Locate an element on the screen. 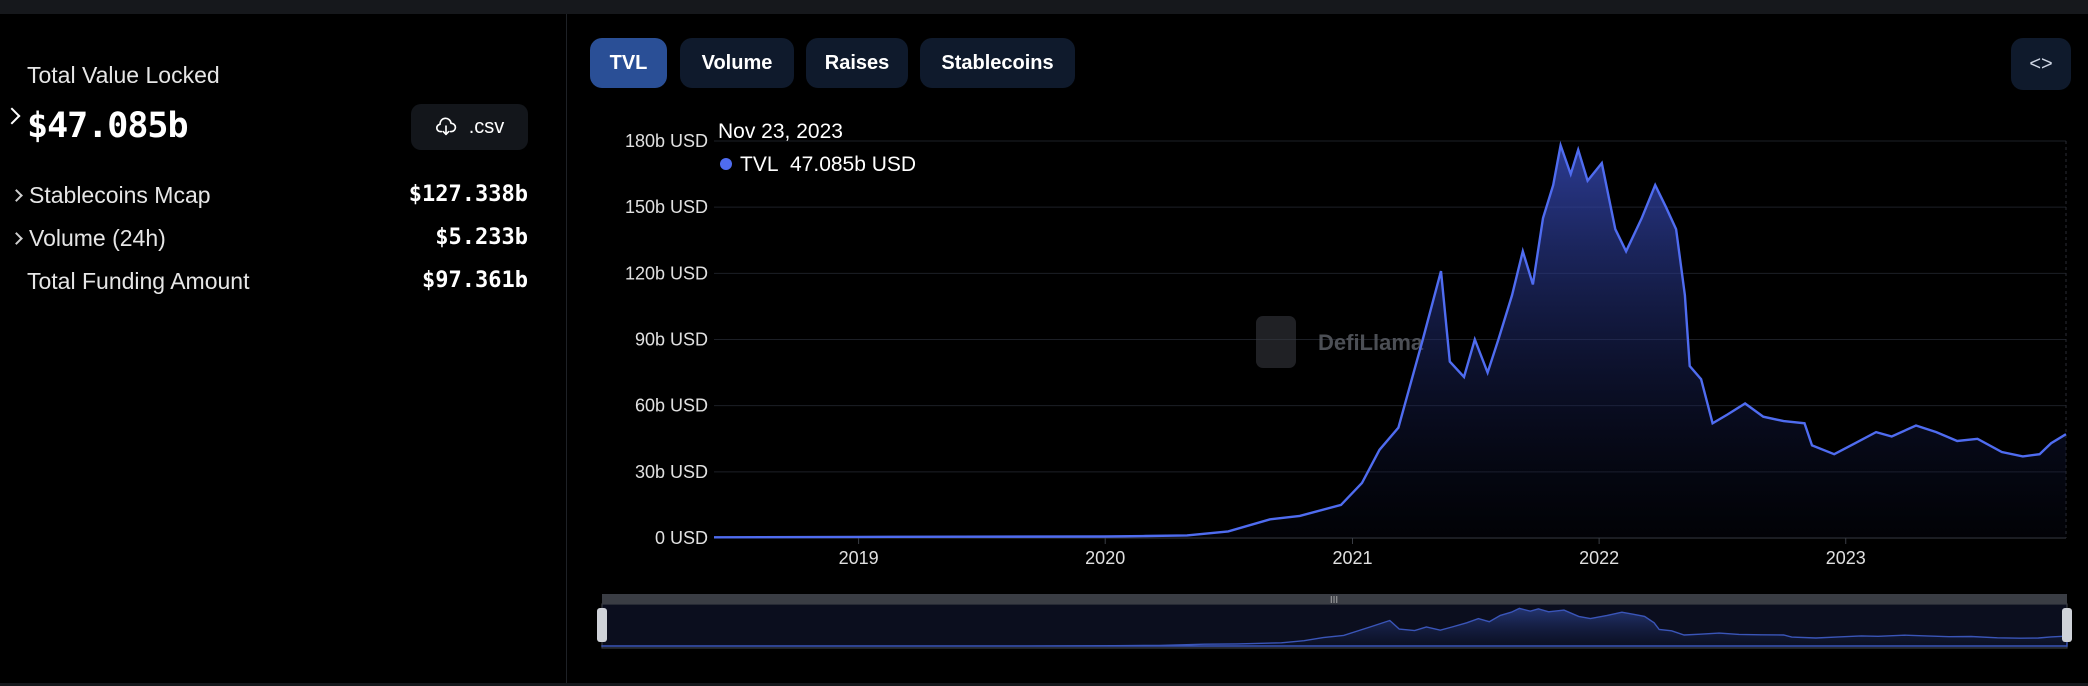 The height and width of the screenshot is (686, 2088). tab-raises: Raises is located at coordinates (857, 63).